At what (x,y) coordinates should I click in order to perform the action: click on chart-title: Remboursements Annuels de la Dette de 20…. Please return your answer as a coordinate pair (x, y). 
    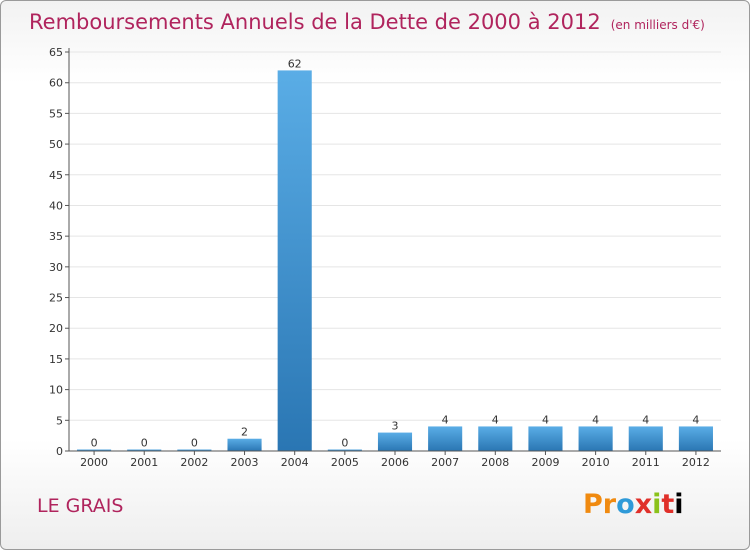
    Looking at the image, I should click on (367, 22).